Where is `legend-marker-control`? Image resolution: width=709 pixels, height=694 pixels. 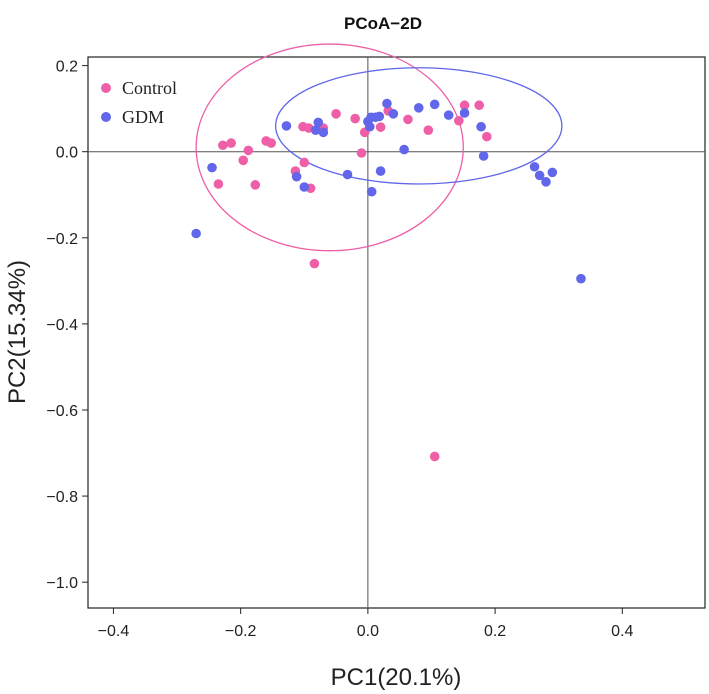
legend-marker-control is located at coordinates (106, 88).